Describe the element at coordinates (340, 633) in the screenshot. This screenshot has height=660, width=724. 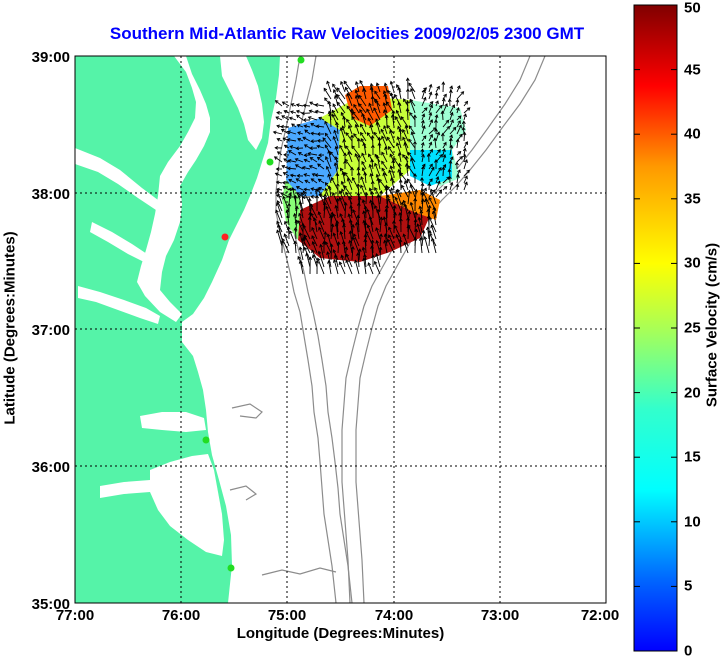
I see `x-axis-label: Longitude (Degrees:Minutes)` at that location.